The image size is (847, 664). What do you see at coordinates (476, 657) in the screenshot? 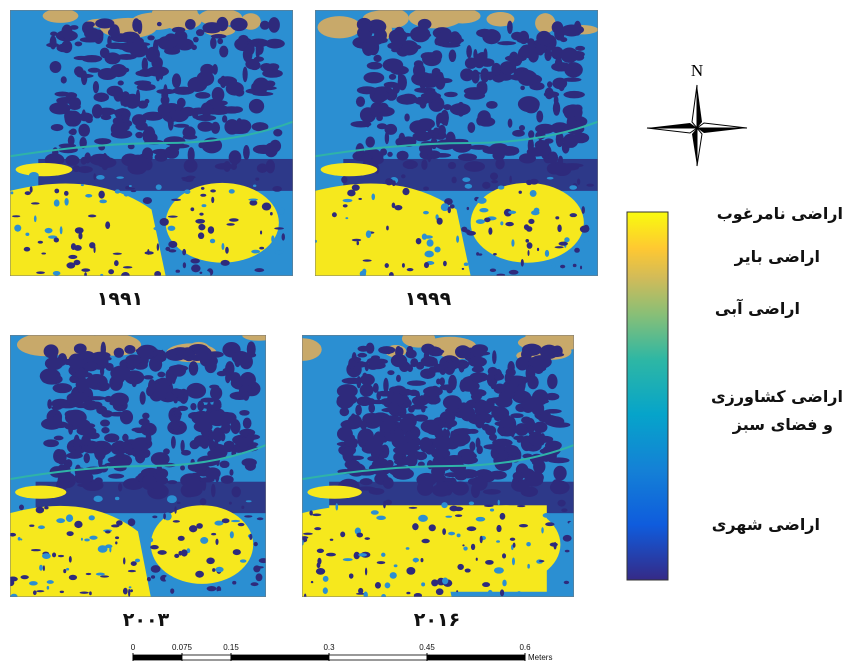
I see `scale-segment` at bounding box center [476, 657].